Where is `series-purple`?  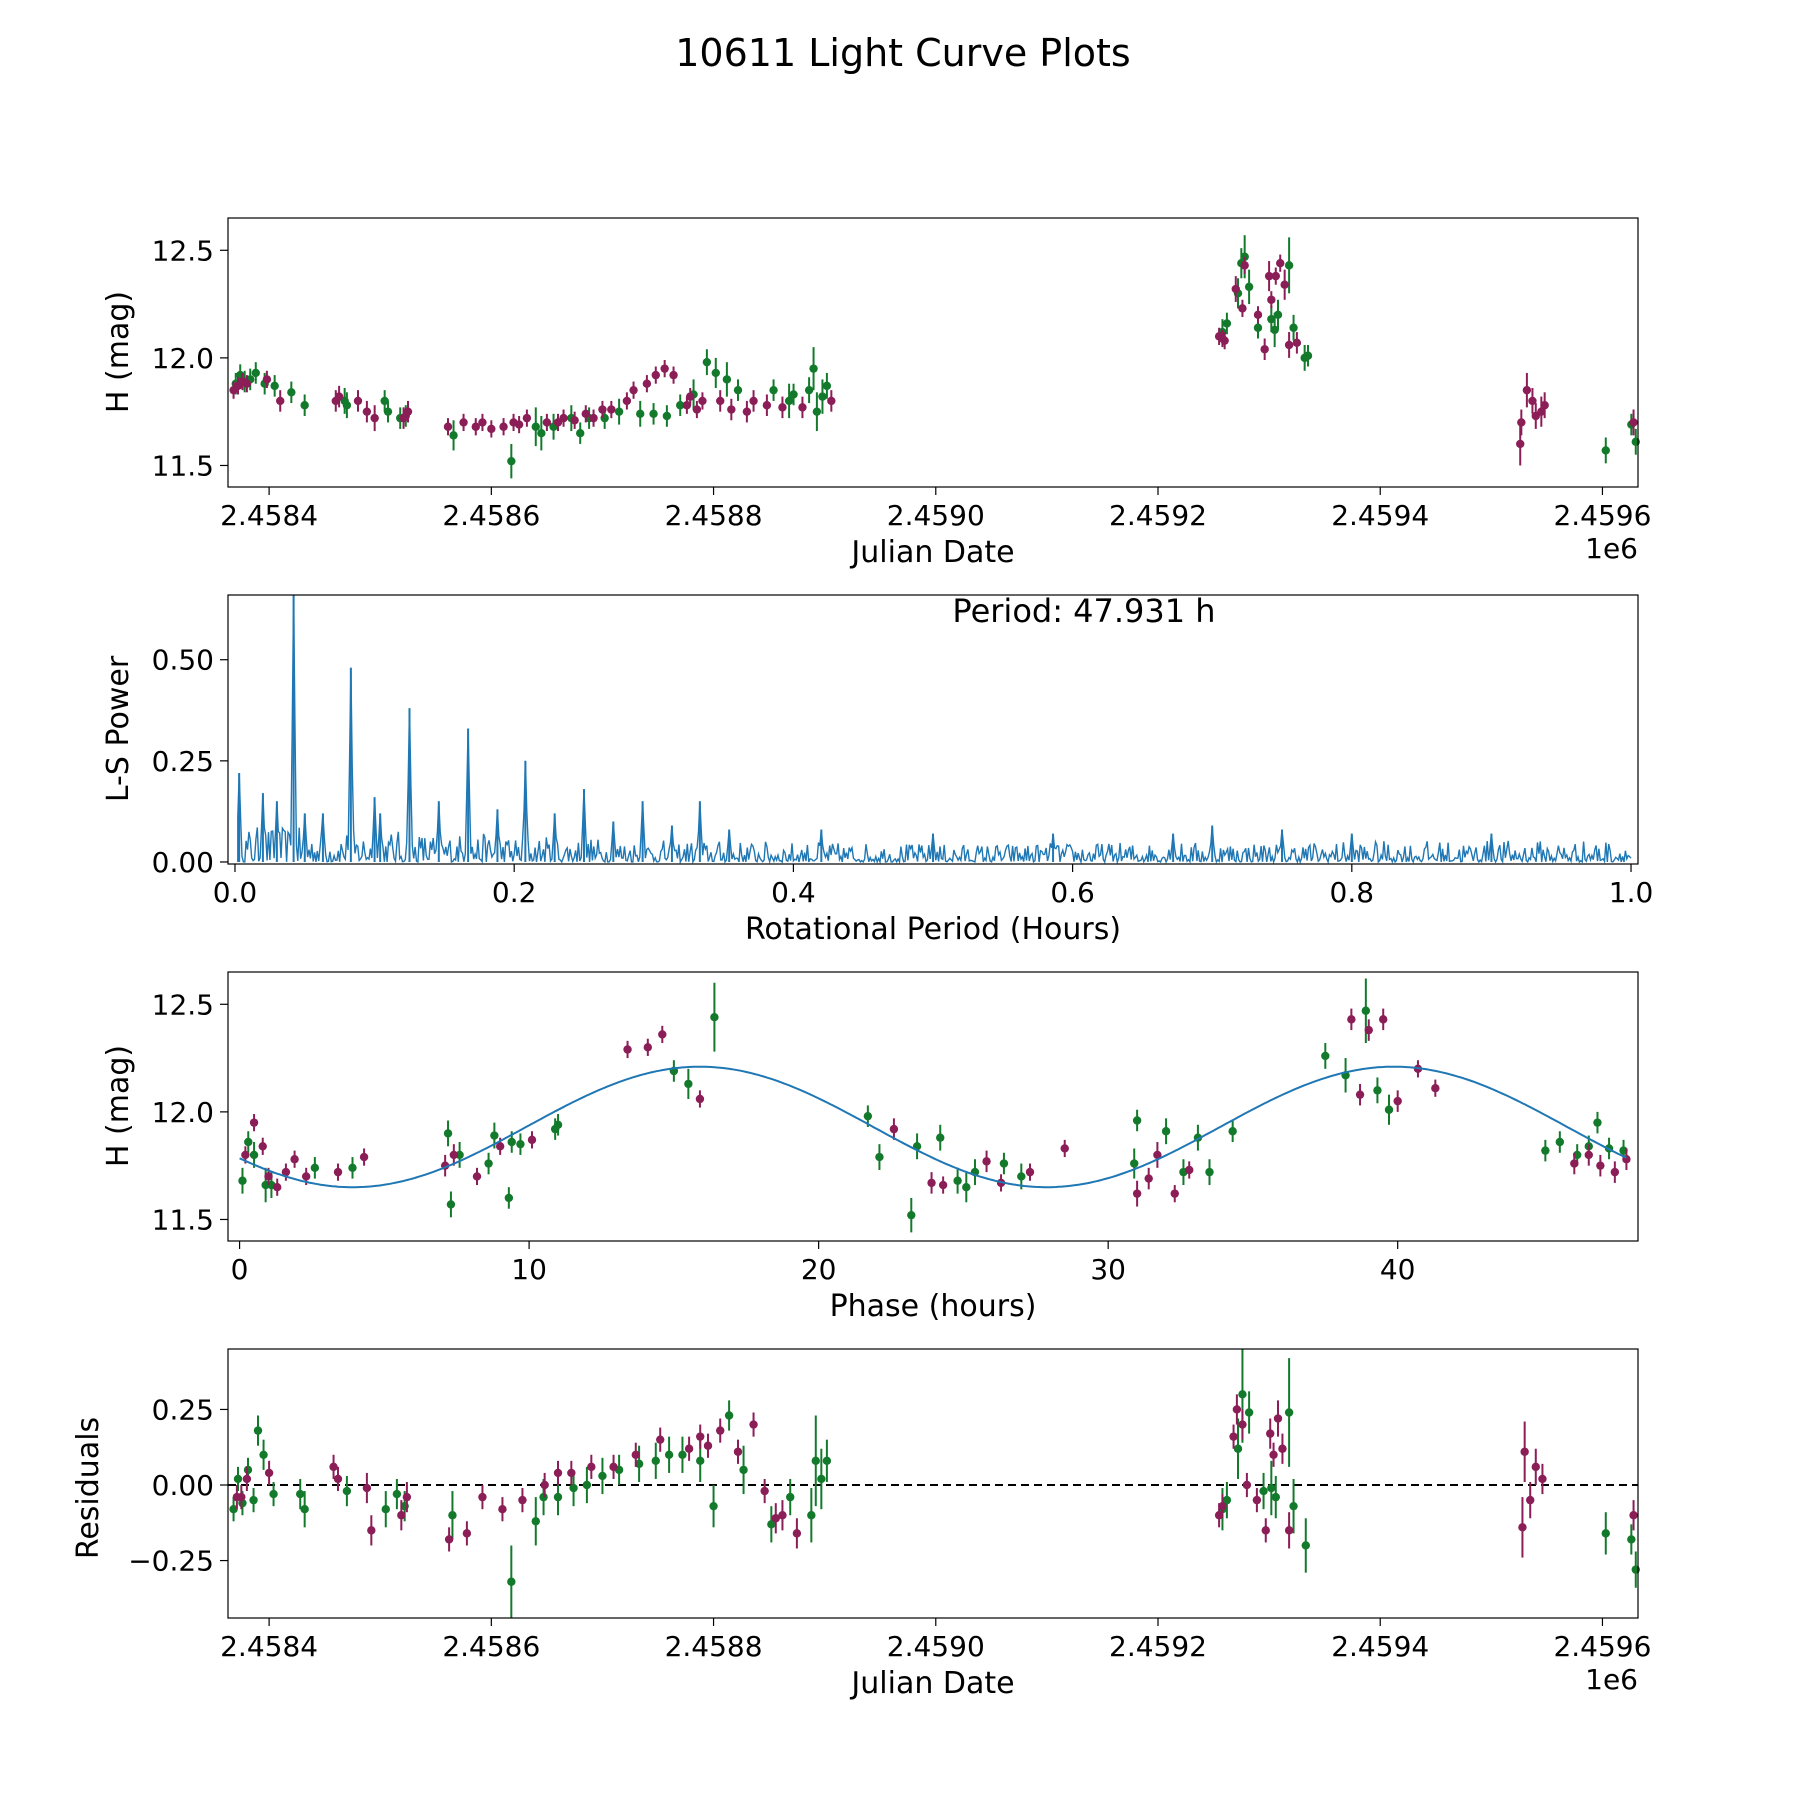
series-purple is located at coordinates (935, 1476).